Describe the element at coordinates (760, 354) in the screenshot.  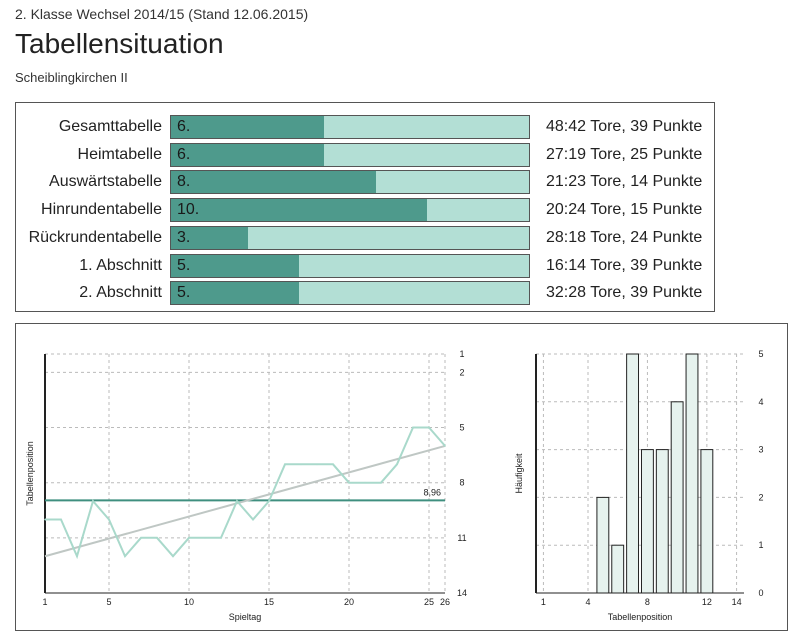
I see `hist-y-tick-label: 5` at that location.